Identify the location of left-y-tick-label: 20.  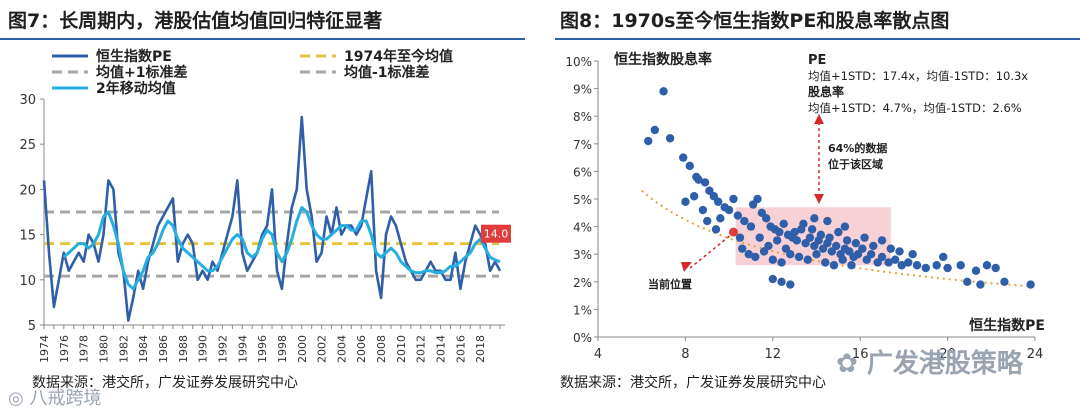
(27, 190).